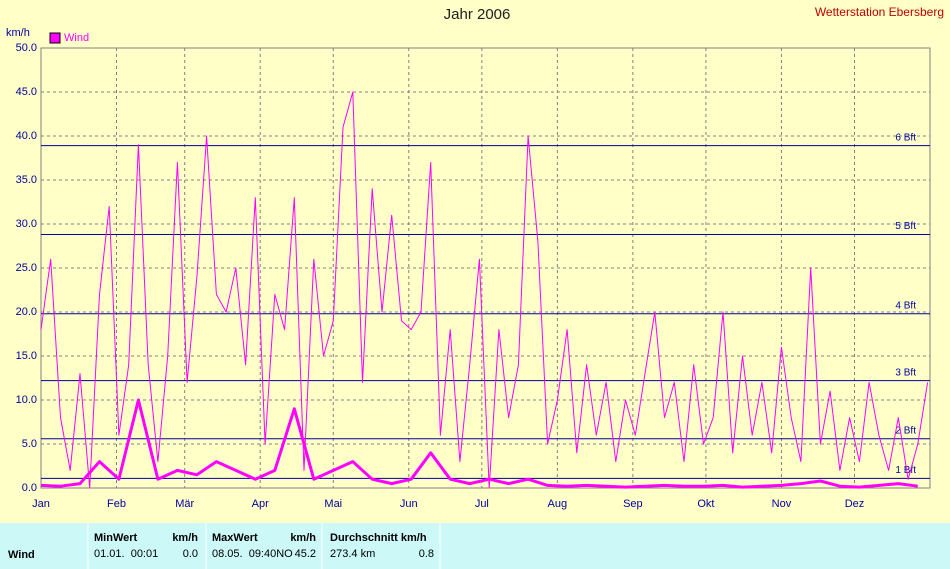 Image resolution: width=950 pixels, height=569 pixels. What do you see at coordinates (18, 33) in the screenshot?
I see `y-axis-label: km/h` at bounding box center [18, 33].